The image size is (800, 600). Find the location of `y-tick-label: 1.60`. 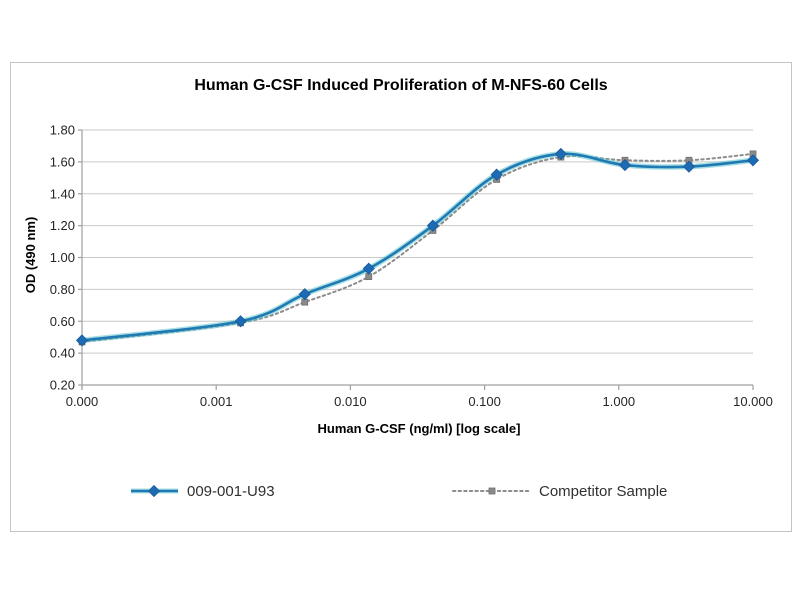

y-tick-label: 1.60 is located at coordinates (62, 161).